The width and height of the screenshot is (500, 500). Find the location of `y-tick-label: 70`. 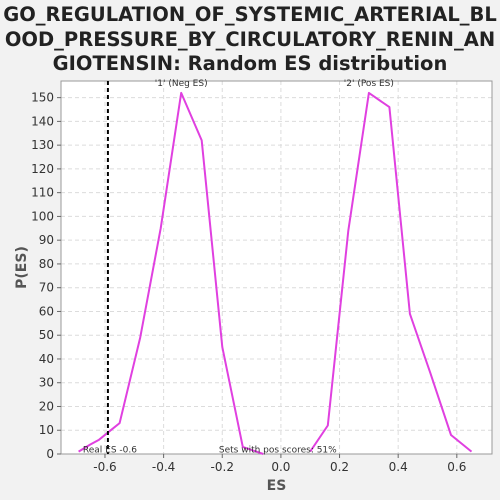

y-tick-label: 70 is located at coordinates (46, 288).